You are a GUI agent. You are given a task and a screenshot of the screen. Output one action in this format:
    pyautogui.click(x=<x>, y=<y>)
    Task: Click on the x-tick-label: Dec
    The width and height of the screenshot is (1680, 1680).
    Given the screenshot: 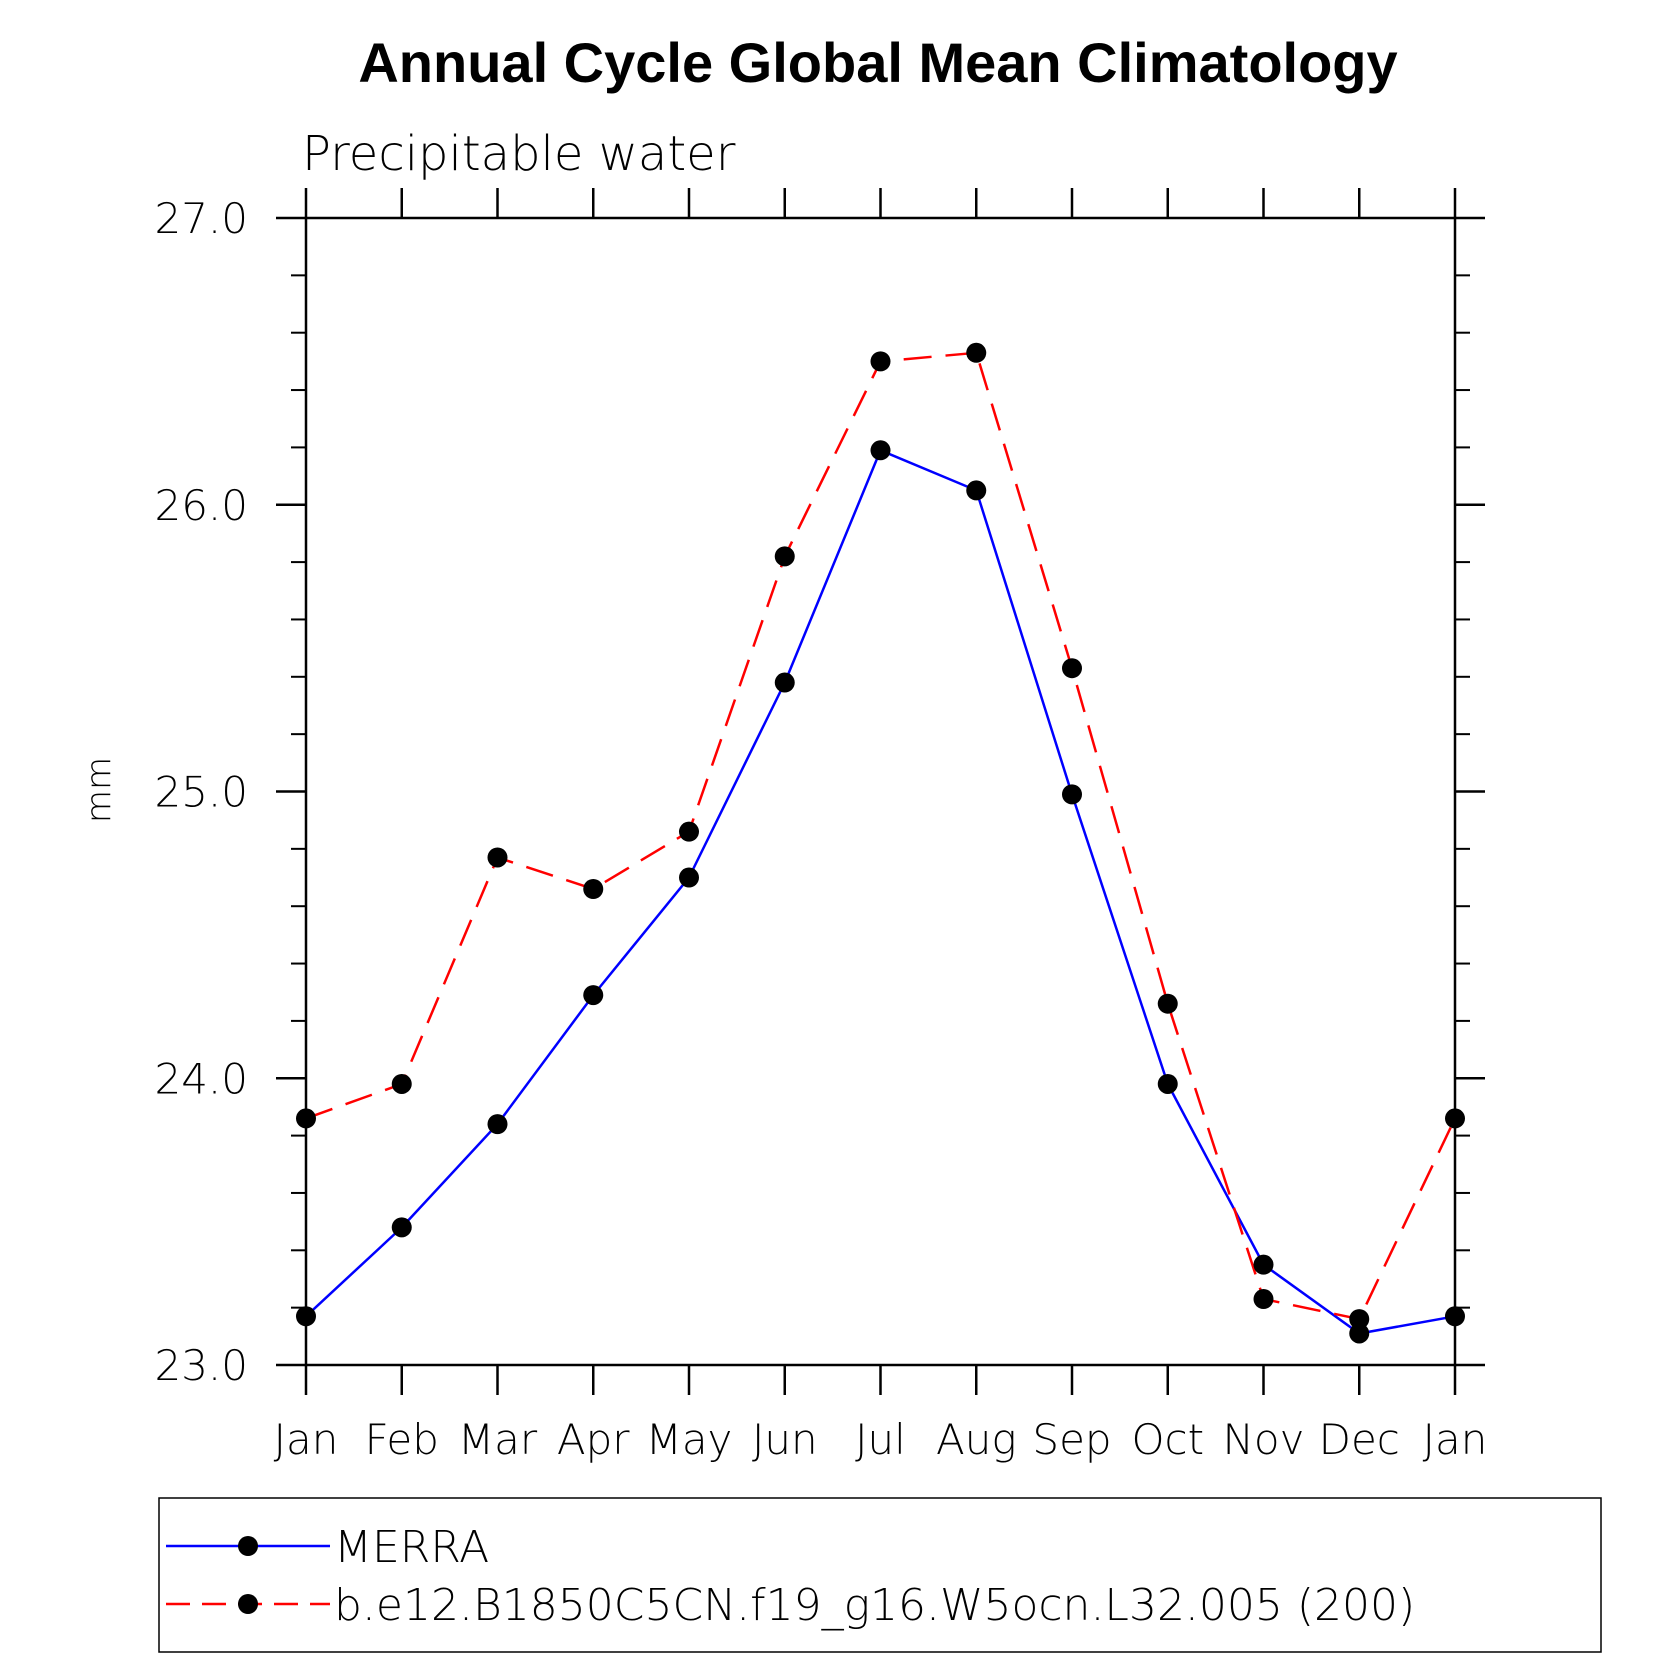 What is the action you would take?
    pyautogui.click(x=1359, y=1439)
    